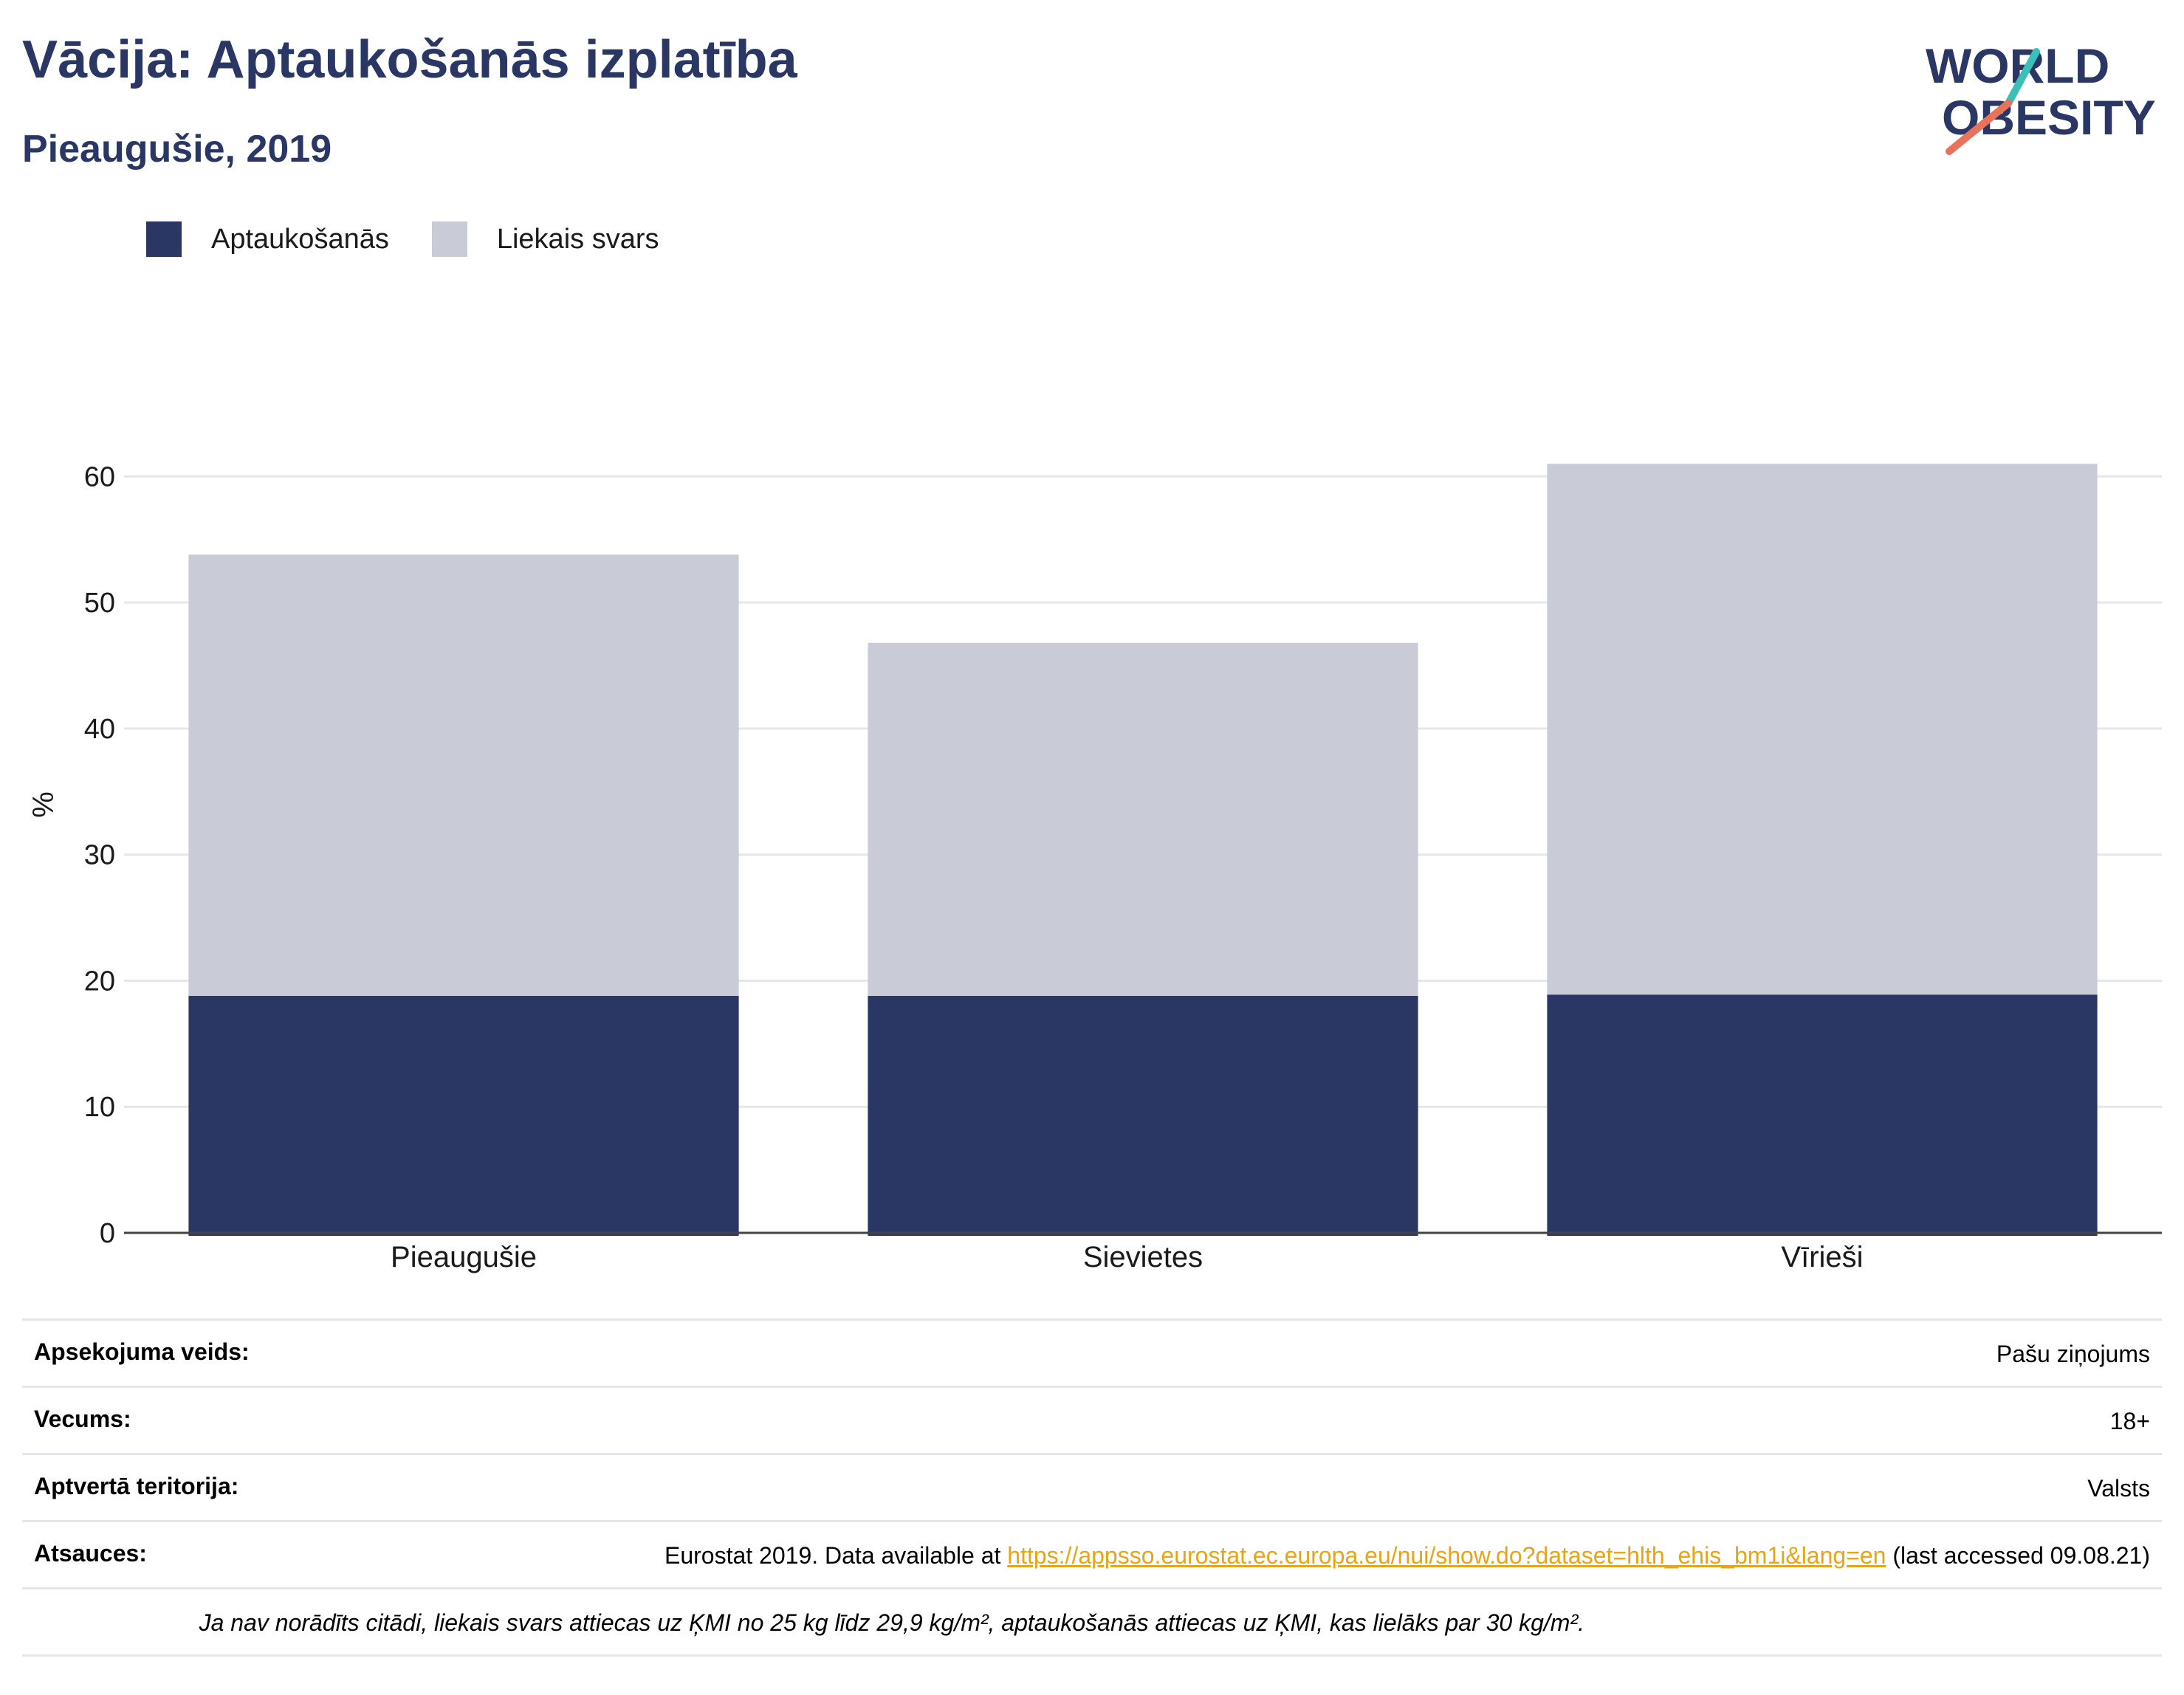 The height and width of the screenshot is (1695, 2184). What do you see at coordinates (100, 729) in the screenshot?
I see `y-tick-label: 40` at bounding box center [100, 729].